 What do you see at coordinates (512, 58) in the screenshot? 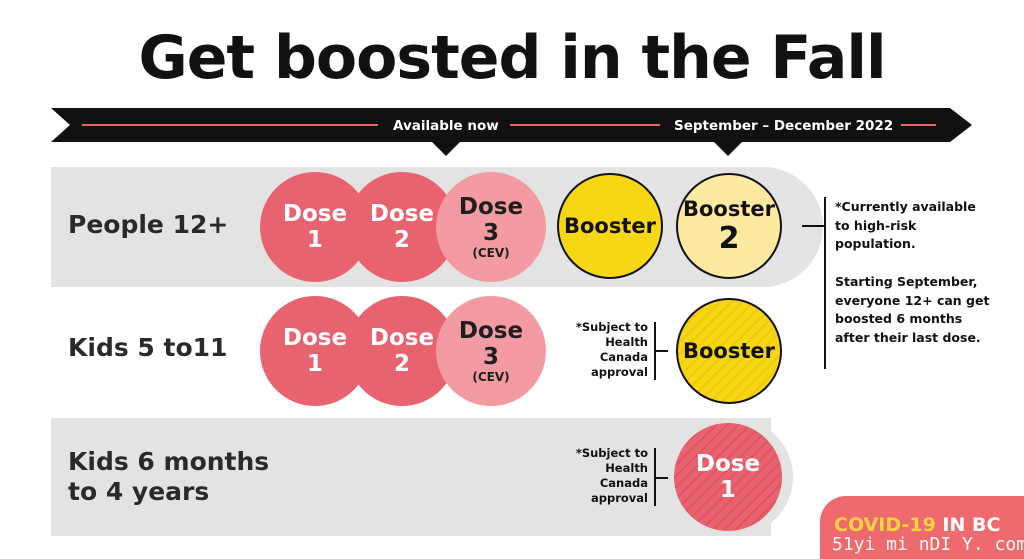
I see `page-title: Get boosted in the Fall` at bounding box center [512, 58].